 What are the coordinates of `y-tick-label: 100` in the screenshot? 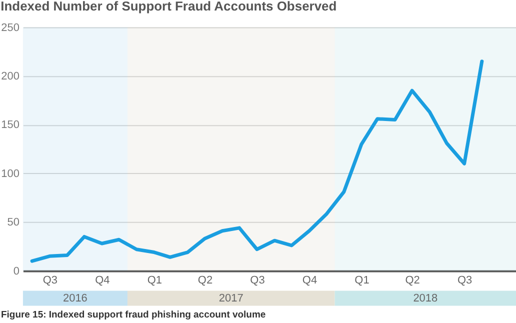 It's located at (10, 174).